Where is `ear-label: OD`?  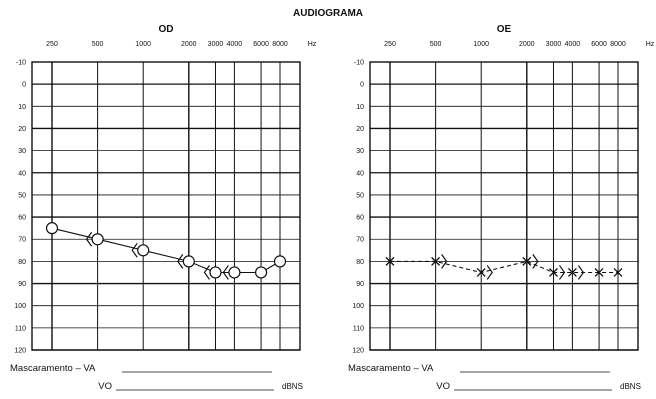 ear-label: OD is located at coordinates (166, 29).